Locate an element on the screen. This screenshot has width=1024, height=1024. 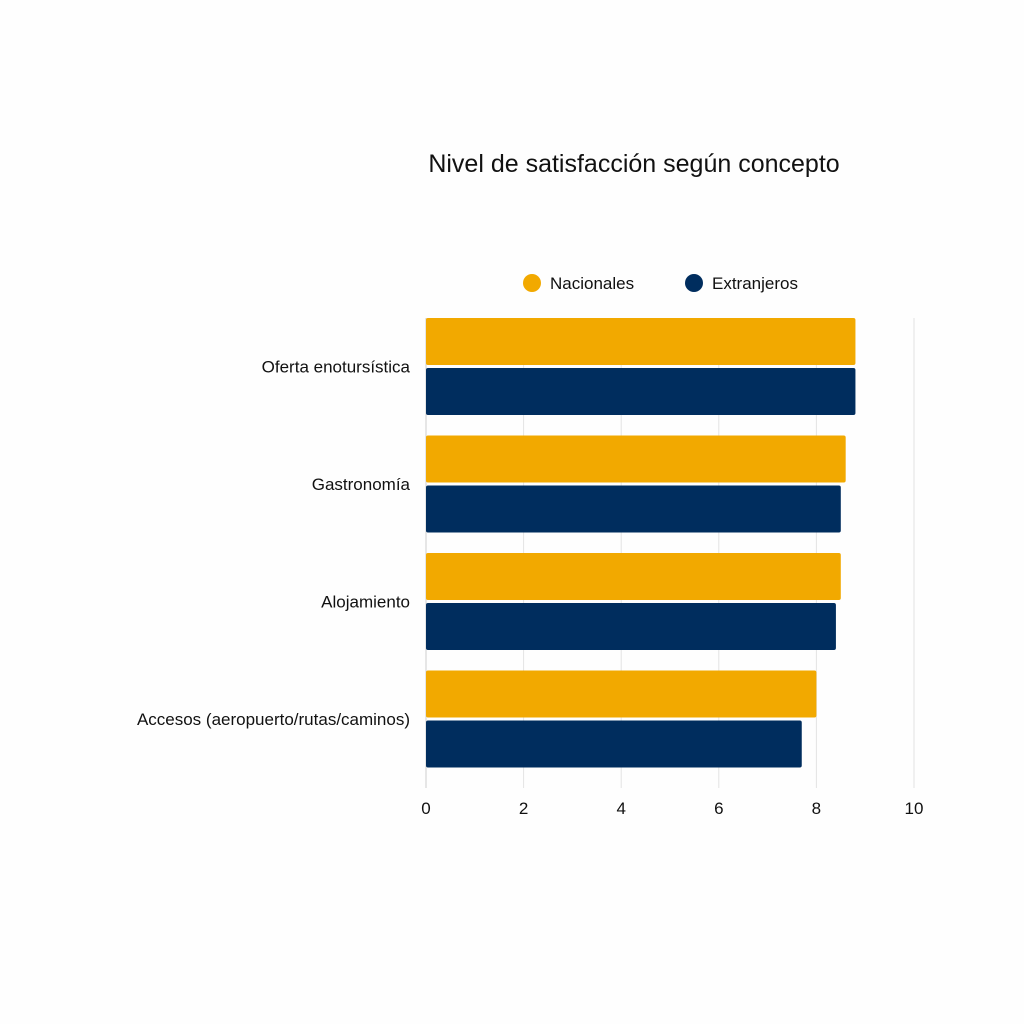
x-tick-label: 8 is located at coordinates (816, 808).